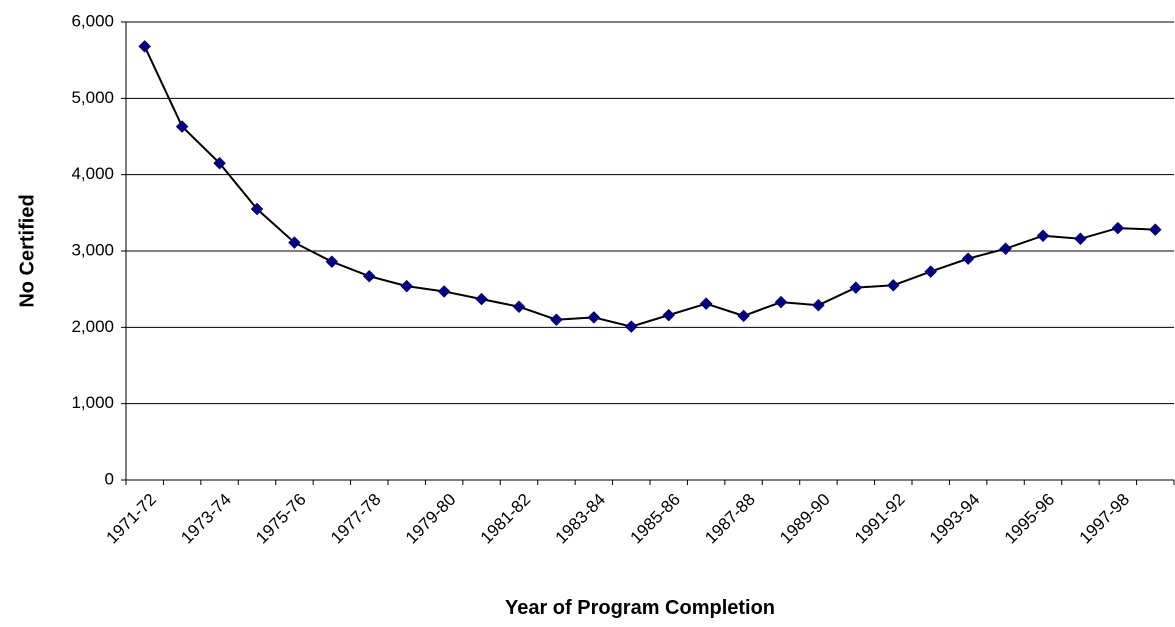 This screenshot has width=1175, height=627. Describe the element at coordinates (805, 519) in the screenshot. I see `x-tick-label: 1989-90` at that location.